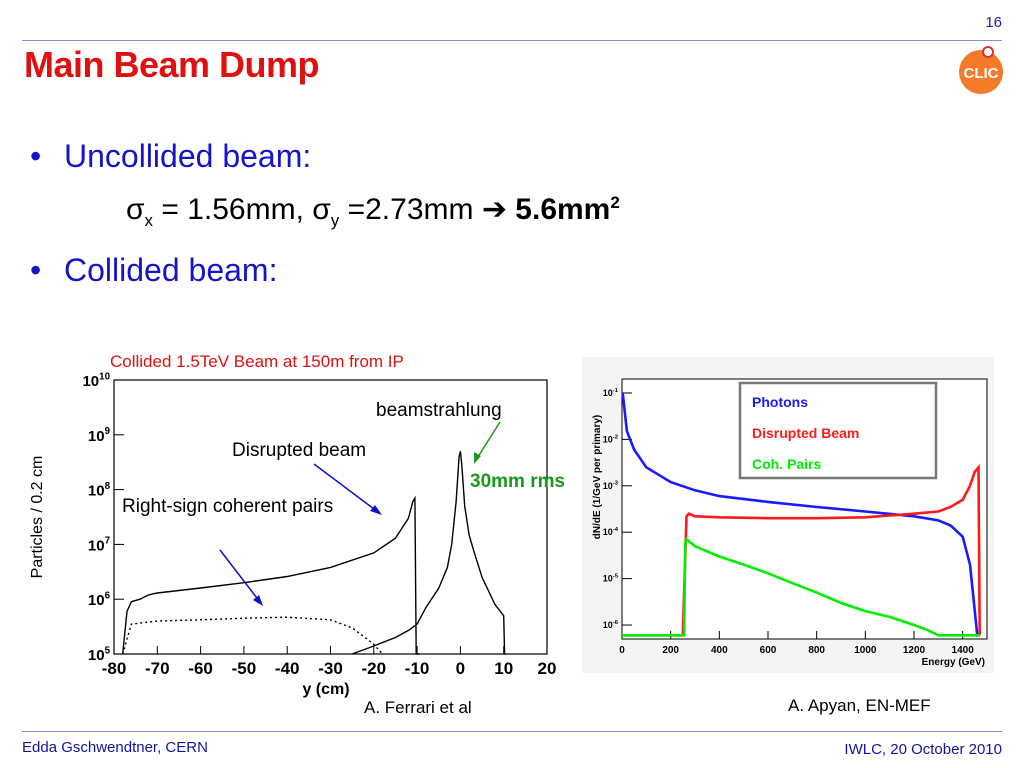 The height and width of the screenshot is (768, 1024). What do you see at coordinates (200, 668) in the screenshot?
I see `x-tick-label: -60` at bounding box center [200, 668].